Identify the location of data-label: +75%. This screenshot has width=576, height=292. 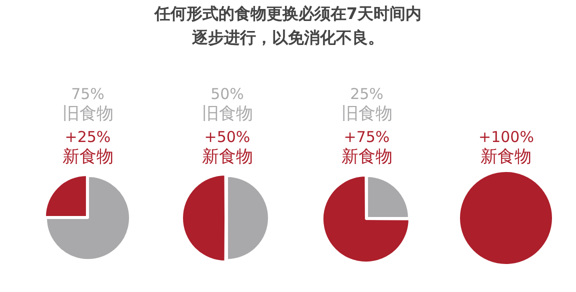
(366, 137).